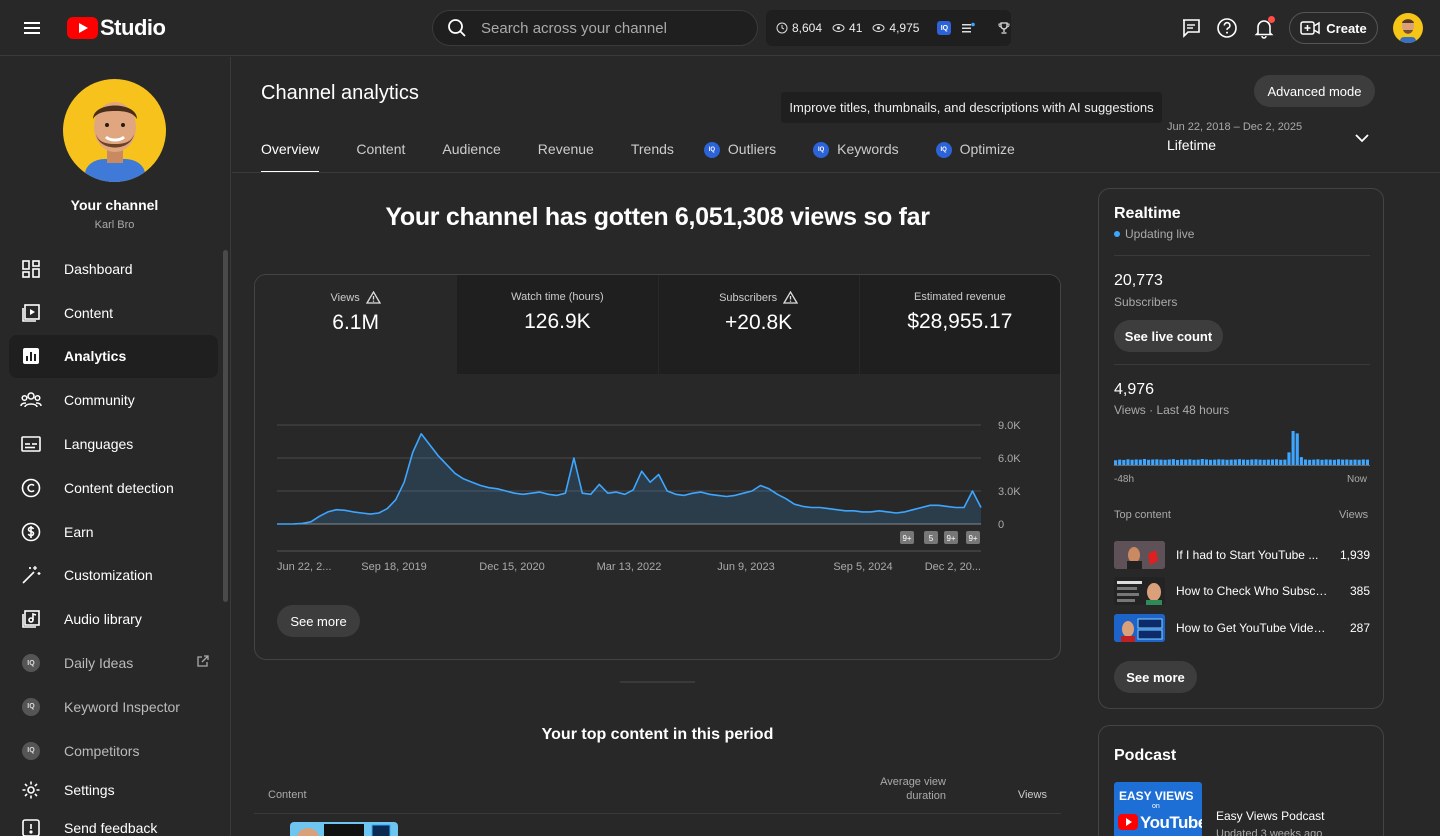 The image size is (1440, 836). Describe the element at coordinates (116, 28) in the screenshot. I see `studio-logo: Studio` at that location.